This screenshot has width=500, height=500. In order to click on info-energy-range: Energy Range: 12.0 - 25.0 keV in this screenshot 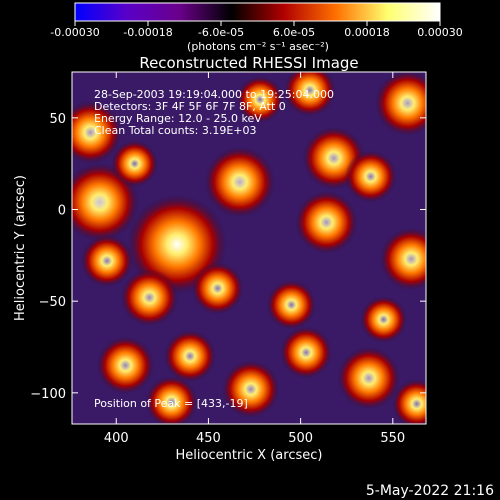, I will do `click(178, 118)`.